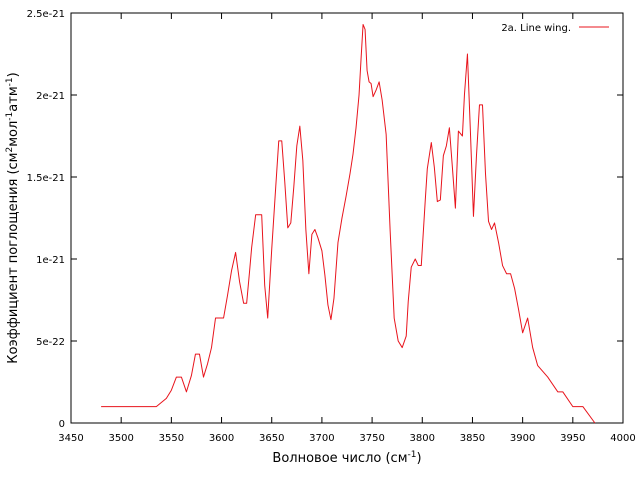  I want to click on x-tick-label: 4000, so click(622, 438).